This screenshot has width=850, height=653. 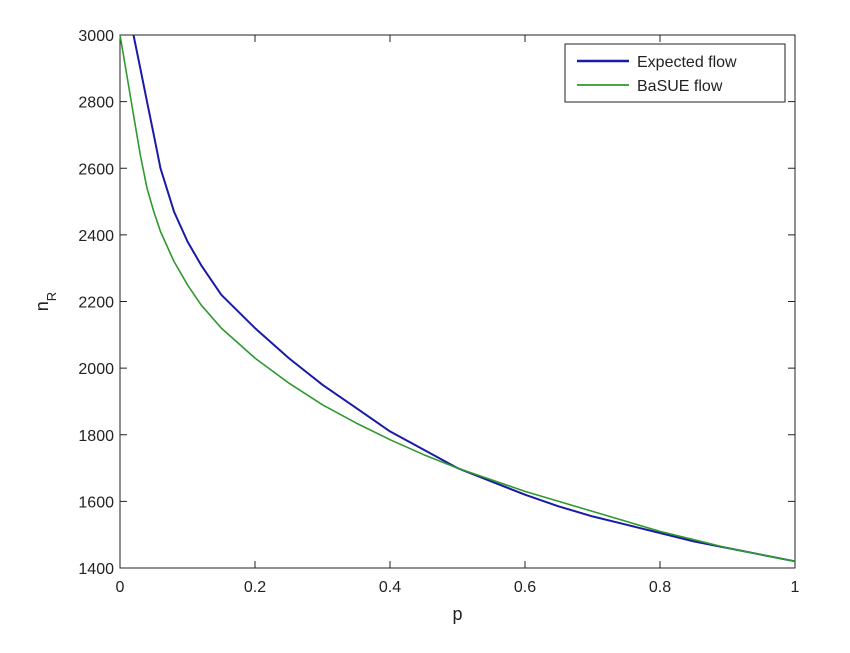 I want to click on y-tick-label: 3000, so click(x=96, y=36).